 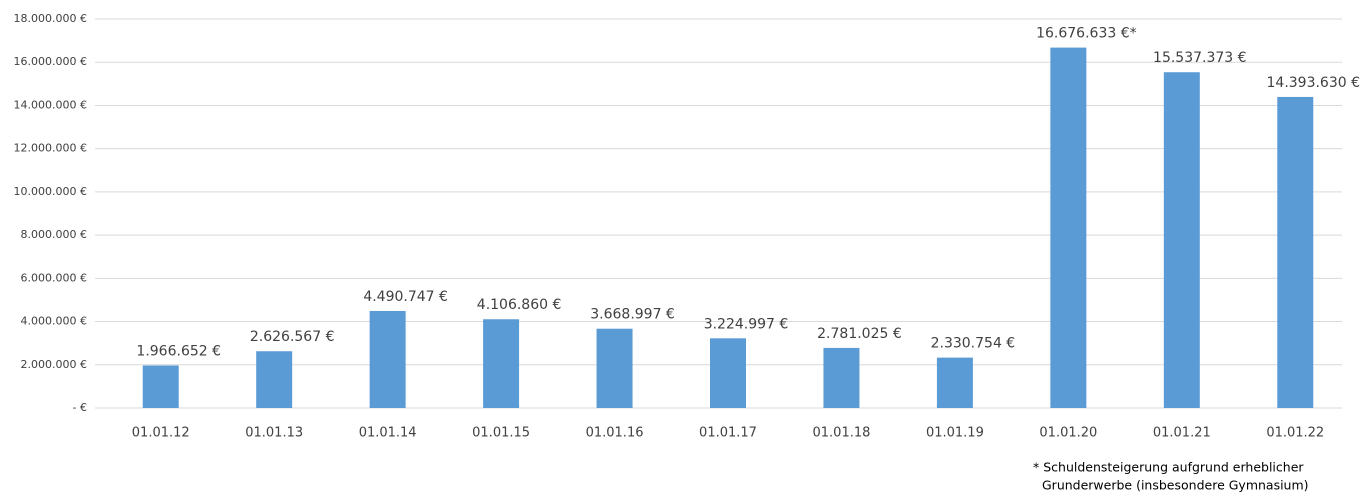 What do you see at coordinates (632, 315) in the screenshot?
I see `value-label: 3.668.997 €` at bounding box center [632, 315].